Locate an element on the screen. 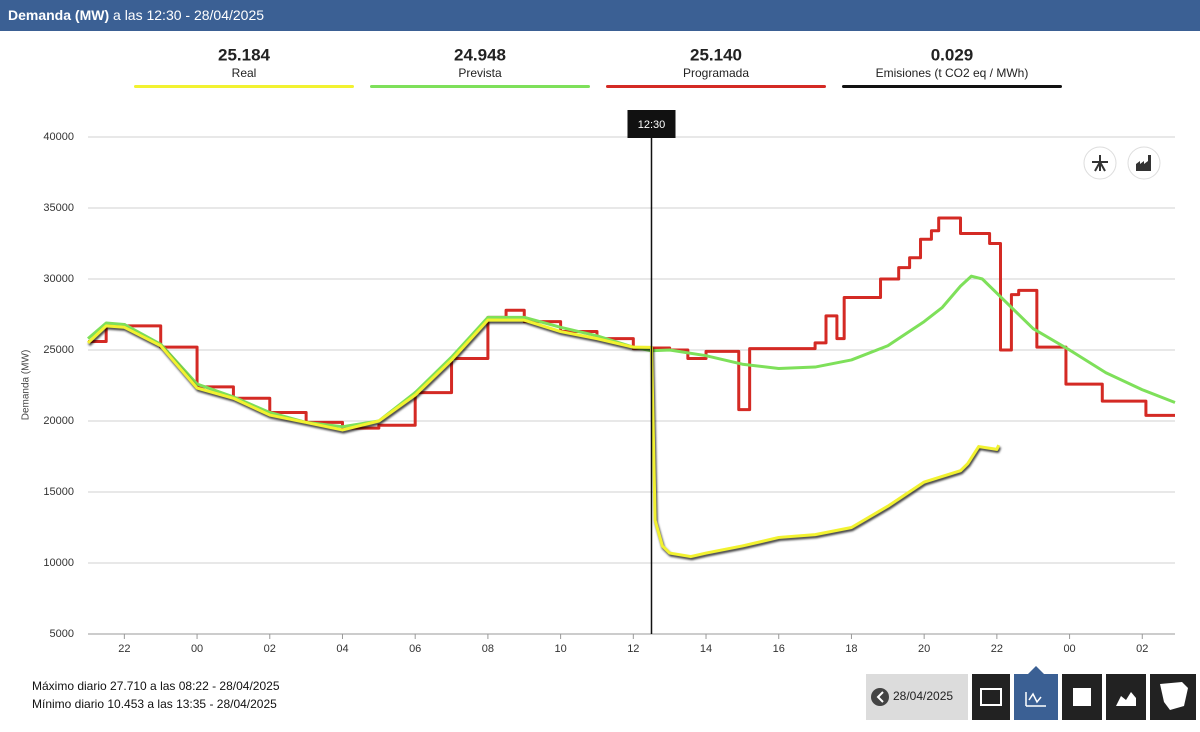  header: Demanda (MW) a las 12:30 - 28/04/2025 is located at coordinates (136, 15).